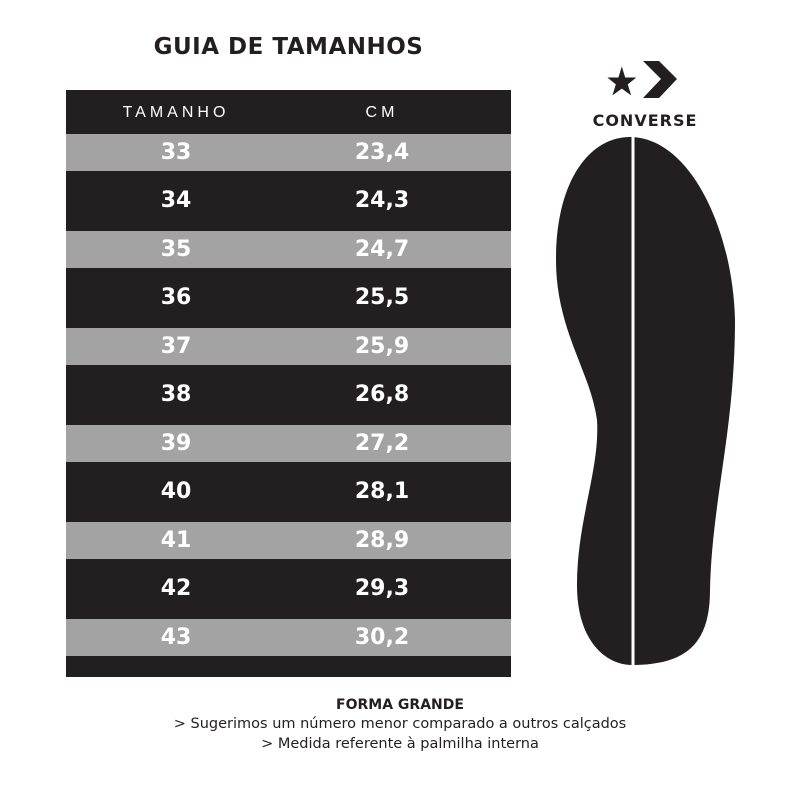 The image size is (800, 800). I want to click on table-row: 38 26,8, so click(288, 395).